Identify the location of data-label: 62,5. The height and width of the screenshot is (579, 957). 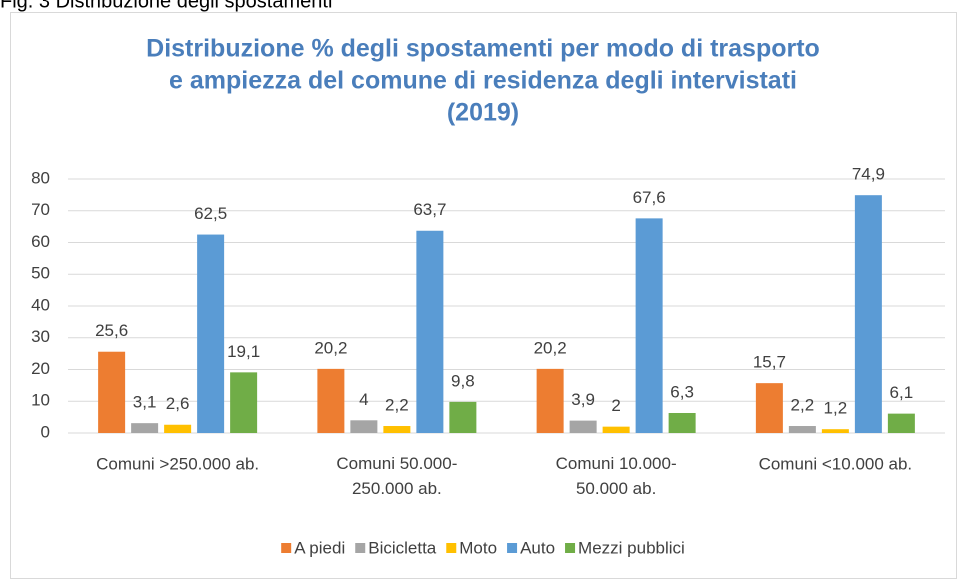
(210, 213).